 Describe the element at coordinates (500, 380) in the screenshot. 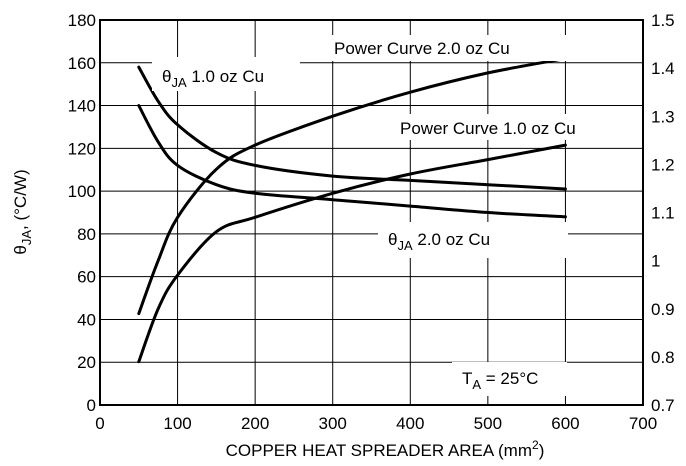

I see `annotation-ambient-temp: TA = 25°C` at that location.